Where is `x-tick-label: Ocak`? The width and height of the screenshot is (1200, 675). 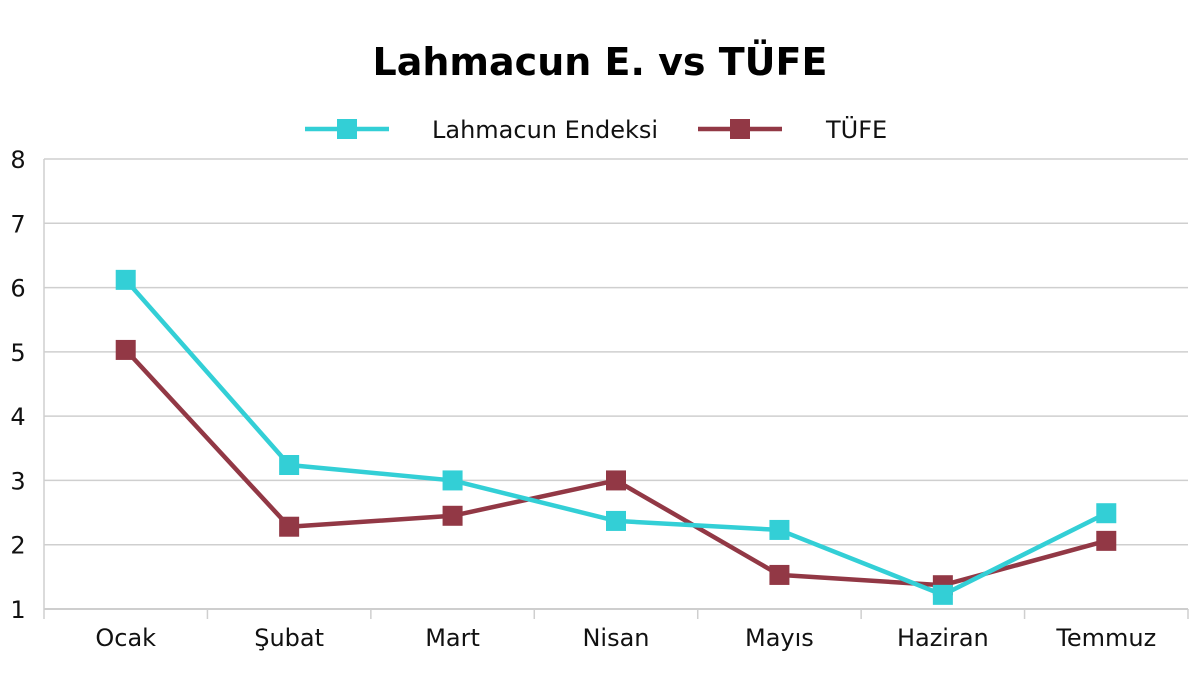 x-tick-label: Ocak is located at coordinates (125, 638).